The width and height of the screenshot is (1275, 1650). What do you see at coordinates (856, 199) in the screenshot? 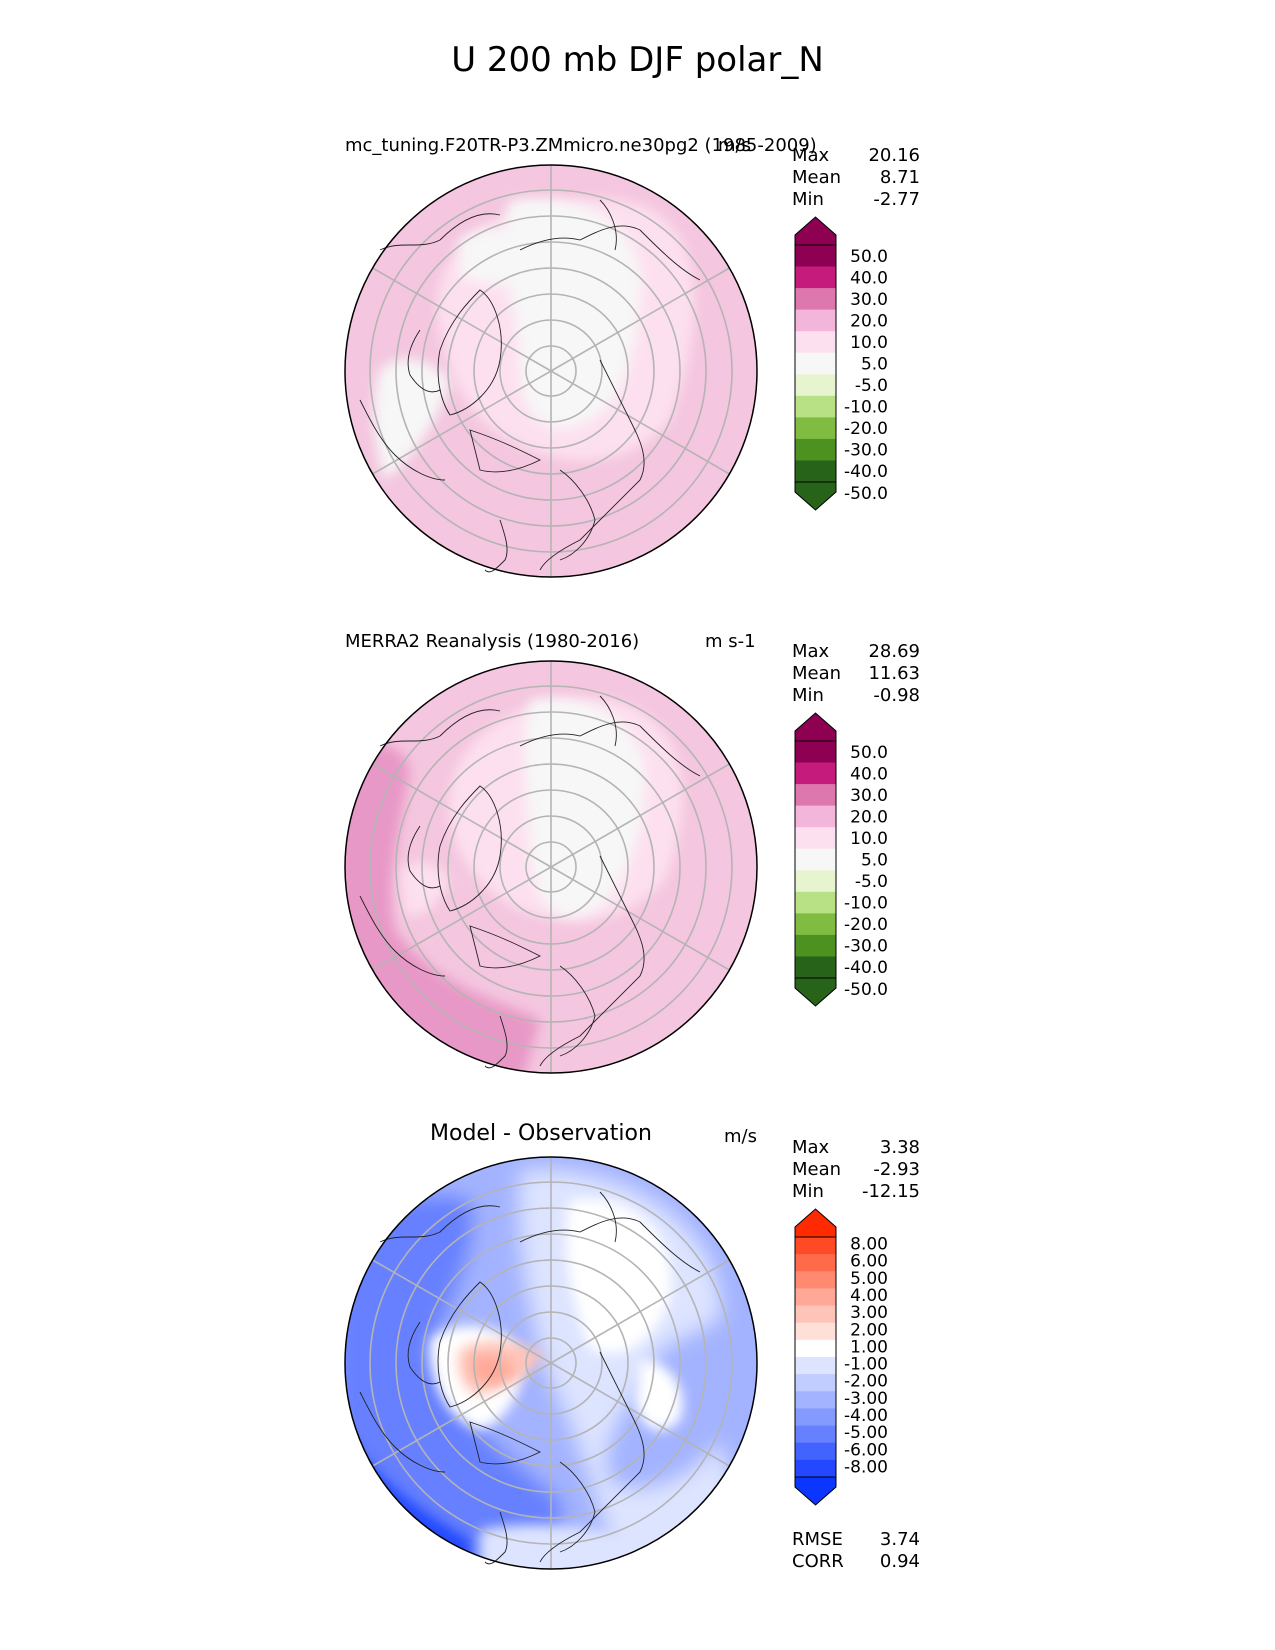
I see `stat-min: Min -2.77` at bounding box center [856, 199].